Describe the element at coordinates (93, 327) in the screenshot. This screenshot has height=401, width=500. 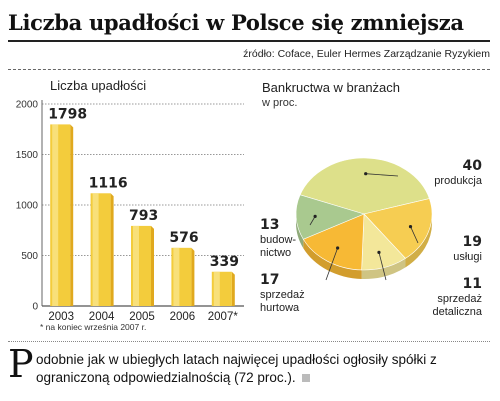
I see `footnote: * na koniec września 2007 r.` at that location.